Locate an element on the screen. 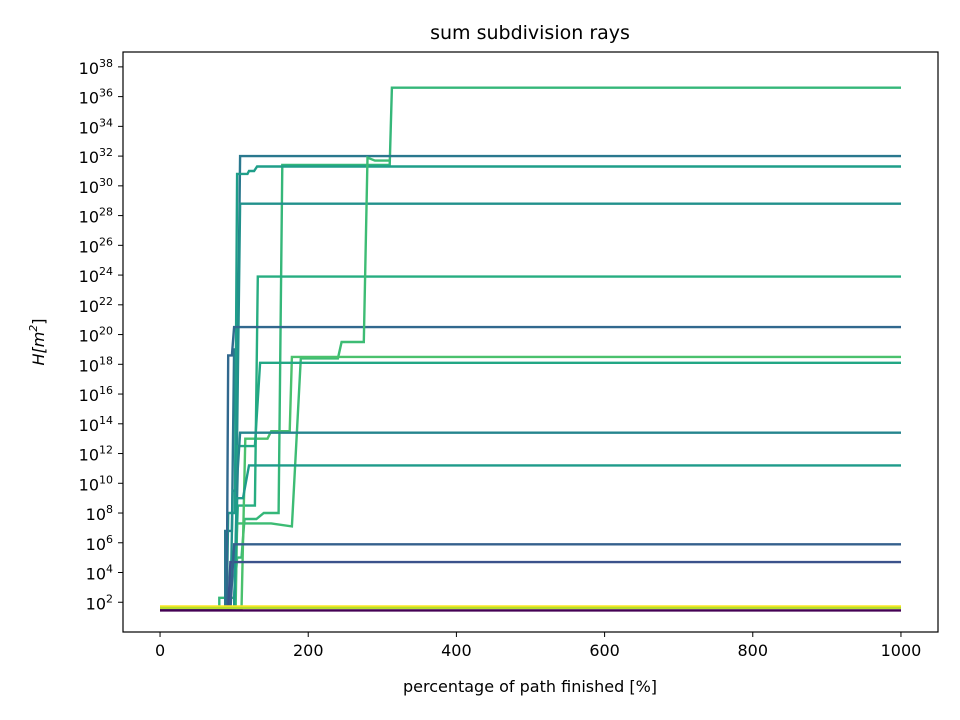 The height and width of the screenshot is (720, 960). y-tick-label-exponent: 2 is located at coordinates (109, 598).